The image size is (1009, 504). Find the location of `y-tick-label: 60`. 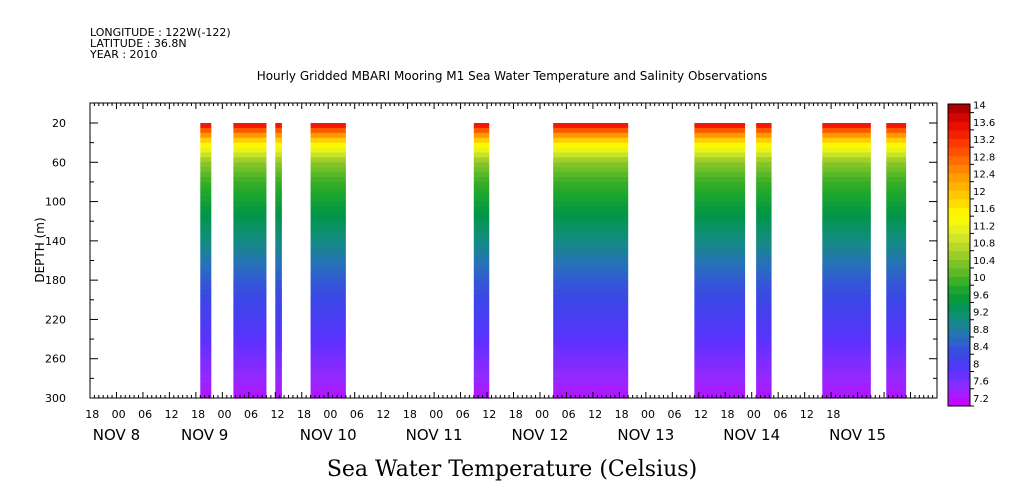

y-tick-label: 60 is located at coordinates (59, 162).